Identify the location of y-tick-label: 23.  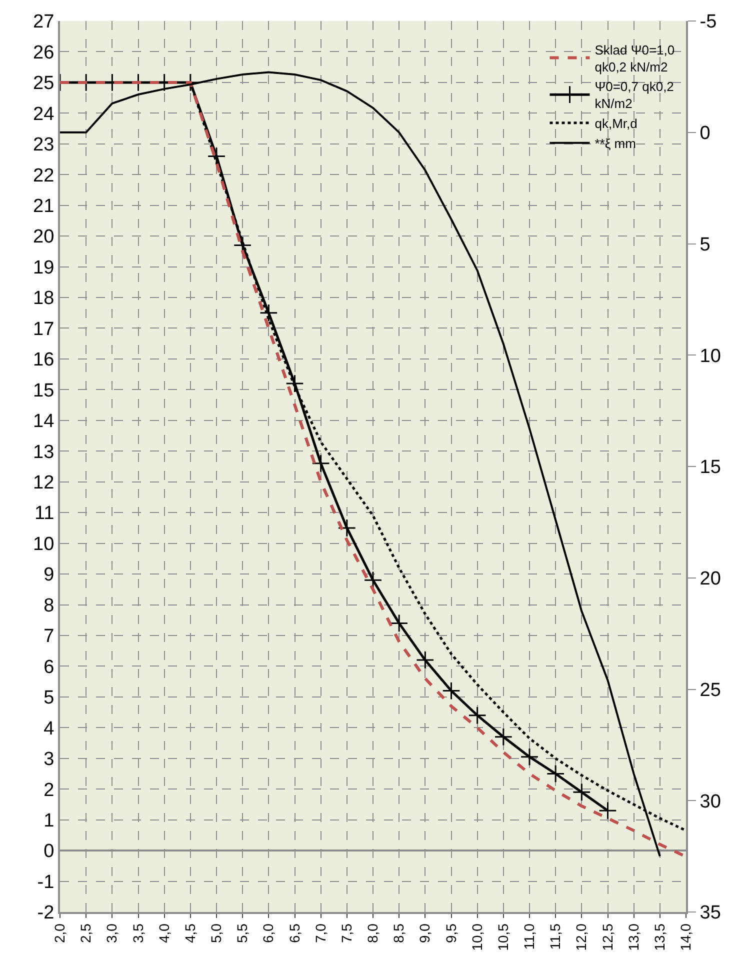
(43, 145).